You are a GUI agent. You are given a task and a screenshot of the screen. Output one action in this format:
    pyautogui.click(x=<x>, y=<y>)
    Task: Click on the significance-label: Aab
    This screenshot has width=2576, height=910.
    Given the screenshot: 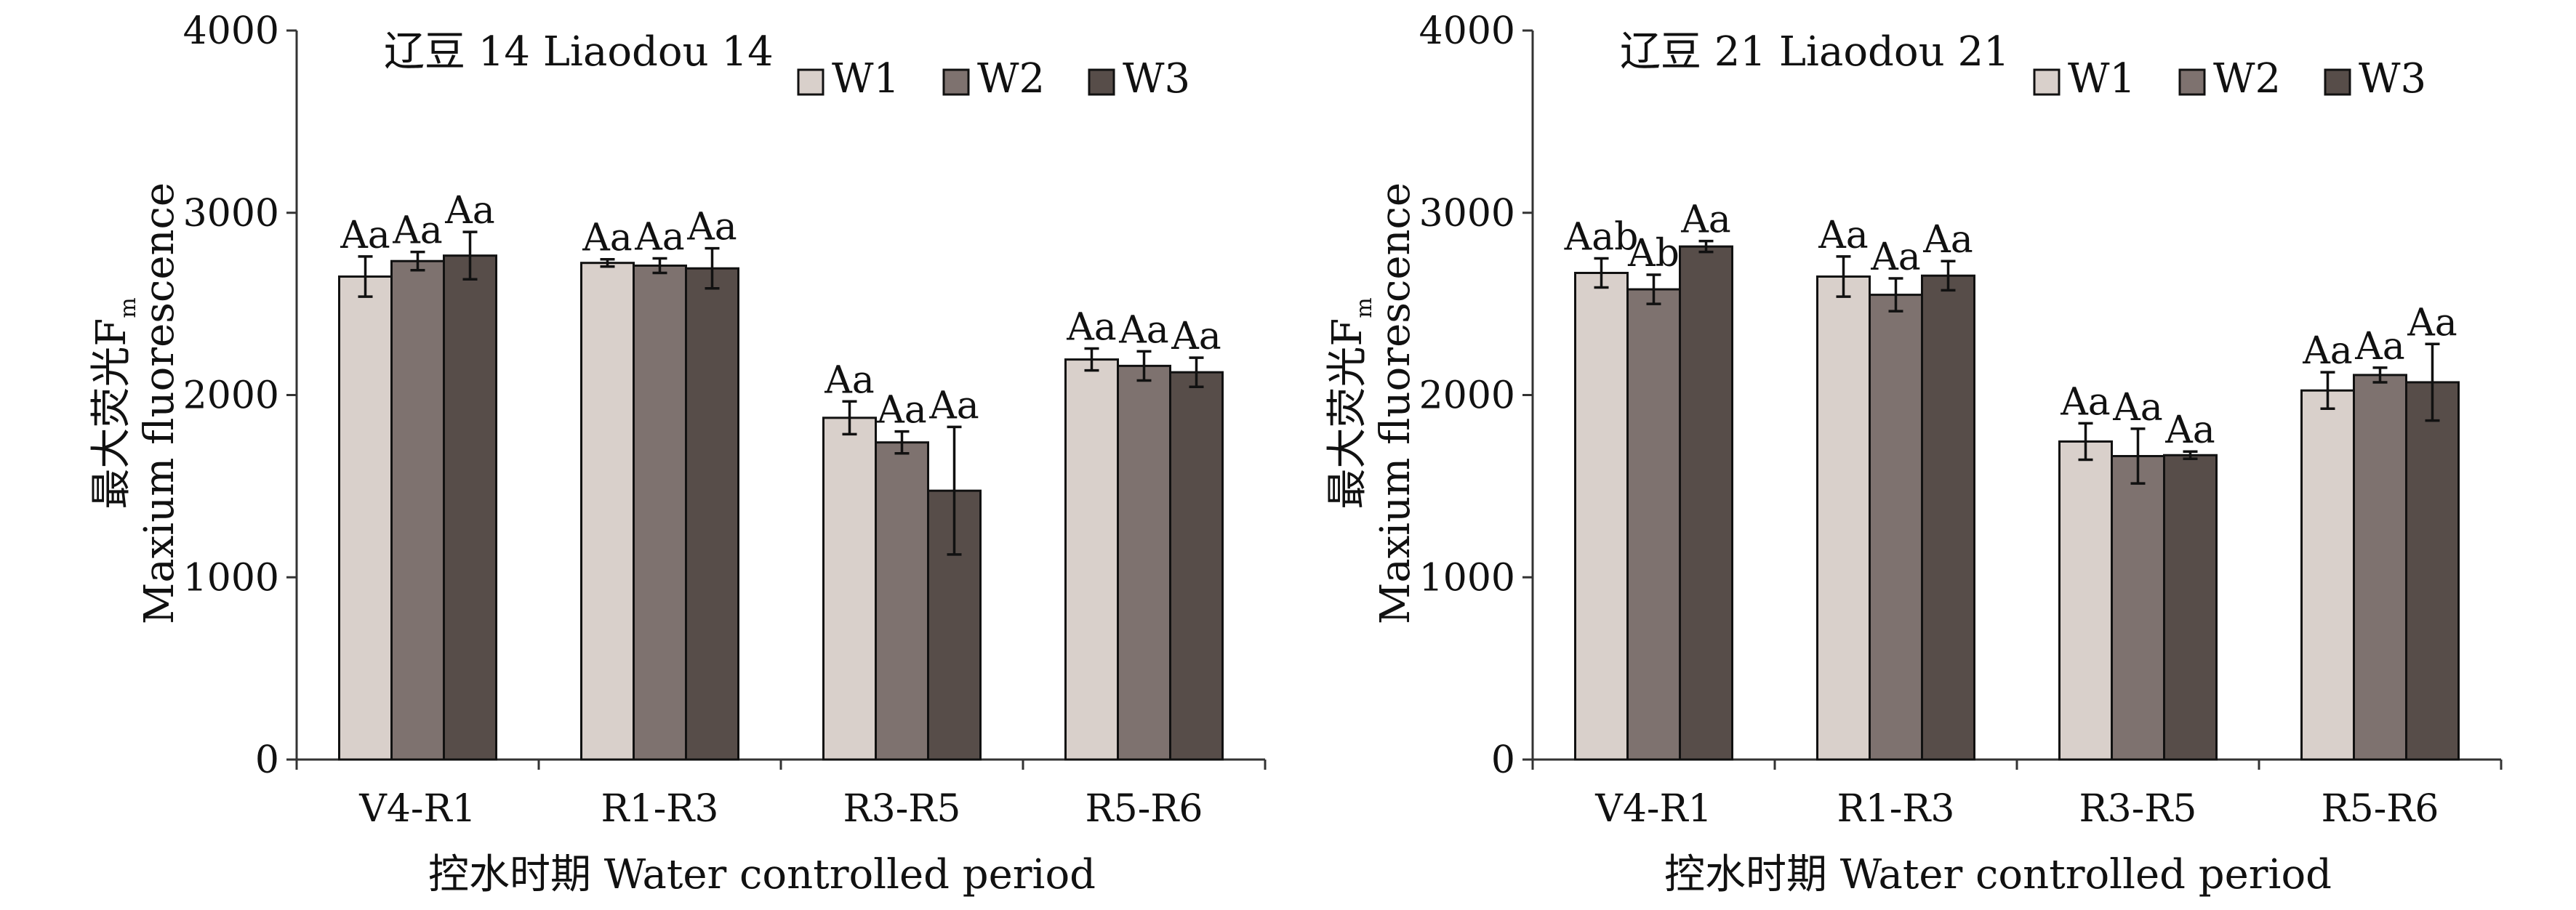 What is the action you would take?
    pyautogui.click(x=1602, y=237)
    